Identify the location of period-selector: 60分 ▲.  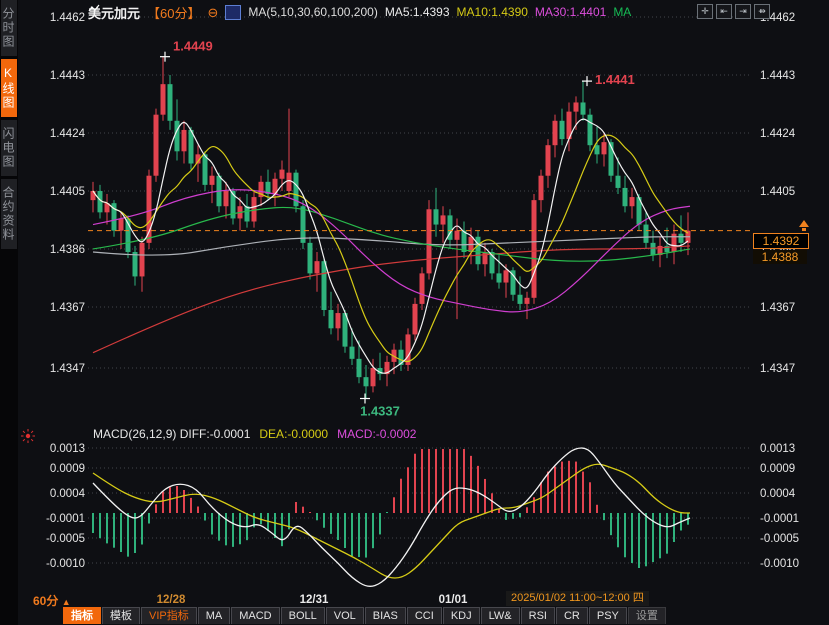
(52, 601).